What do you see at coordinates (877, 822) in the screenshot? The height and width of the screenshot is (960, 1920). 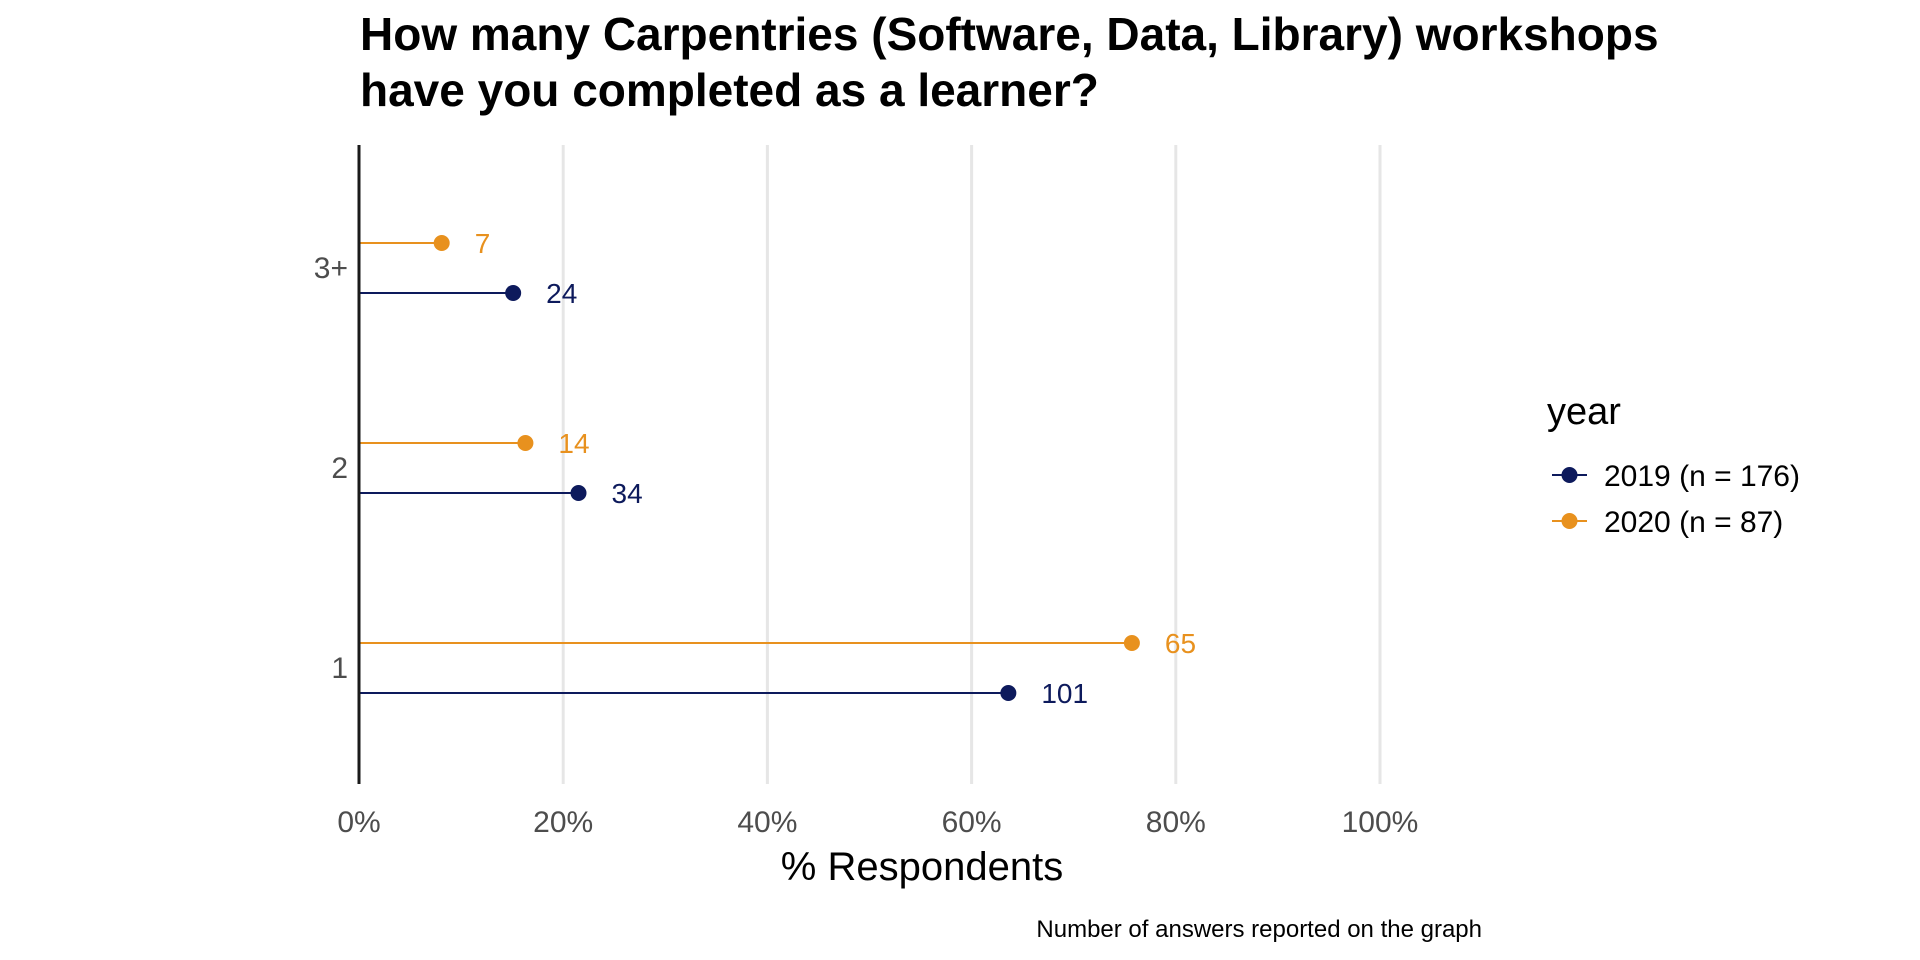 I see `x-axis-ticks: 0% 20% 40% 60% 80% 100%` at bounding box center [877, 822].